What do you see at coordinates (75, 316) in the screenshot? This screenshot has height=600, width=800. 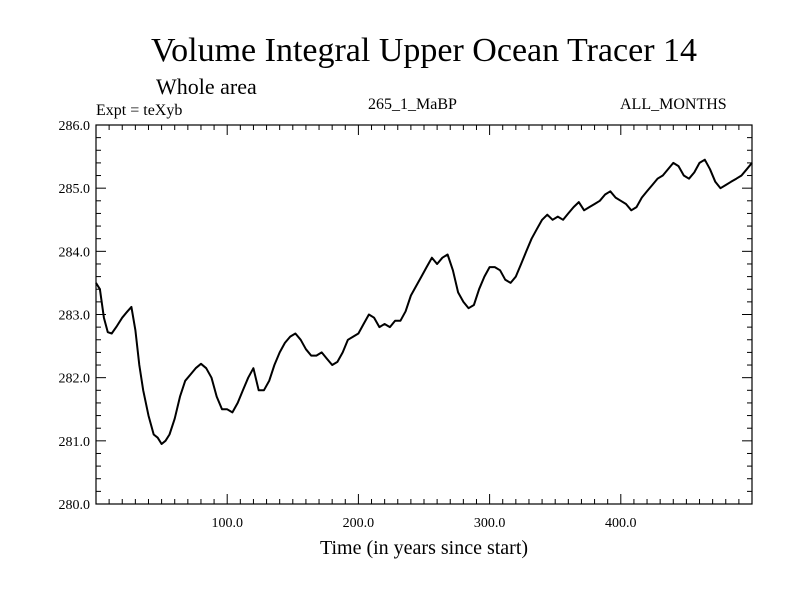 I see `y-tick-label: 283.0` at bounding box center [75, 316].